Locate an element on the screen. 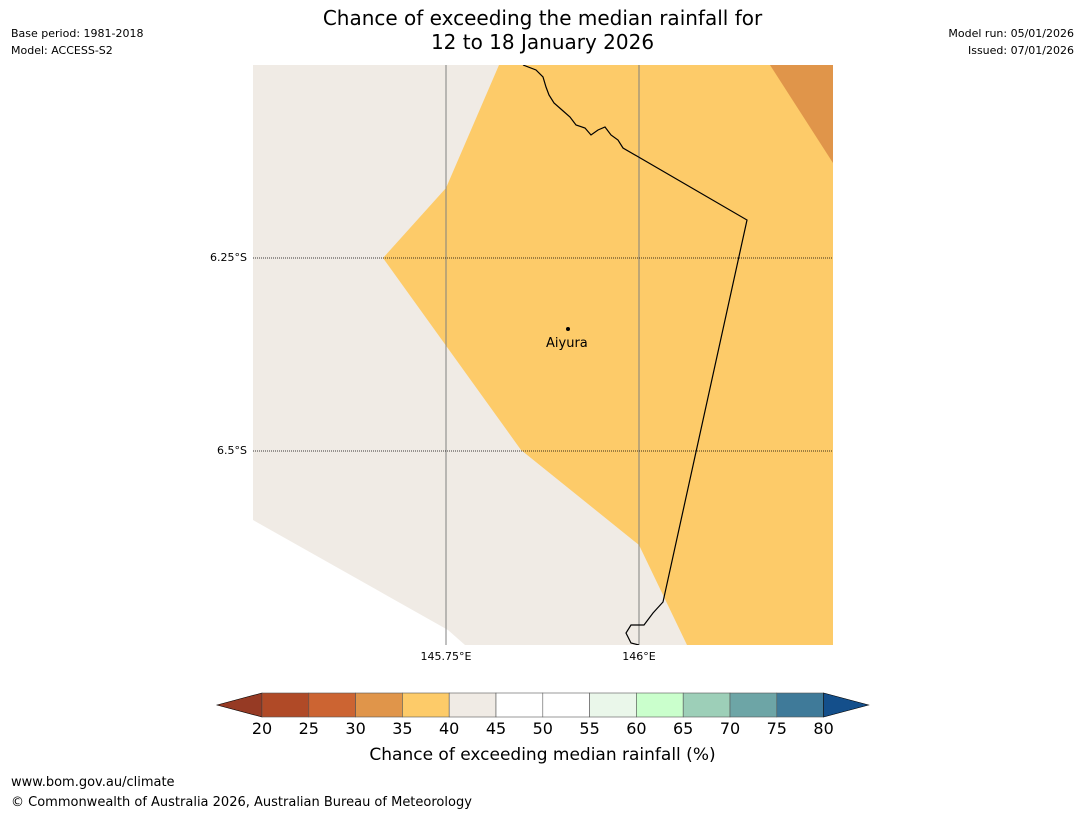 The height and width of the screenshot is (816, 1085). model-run: Model run: 05/01/2026 is located at coordinates (1011, 33).